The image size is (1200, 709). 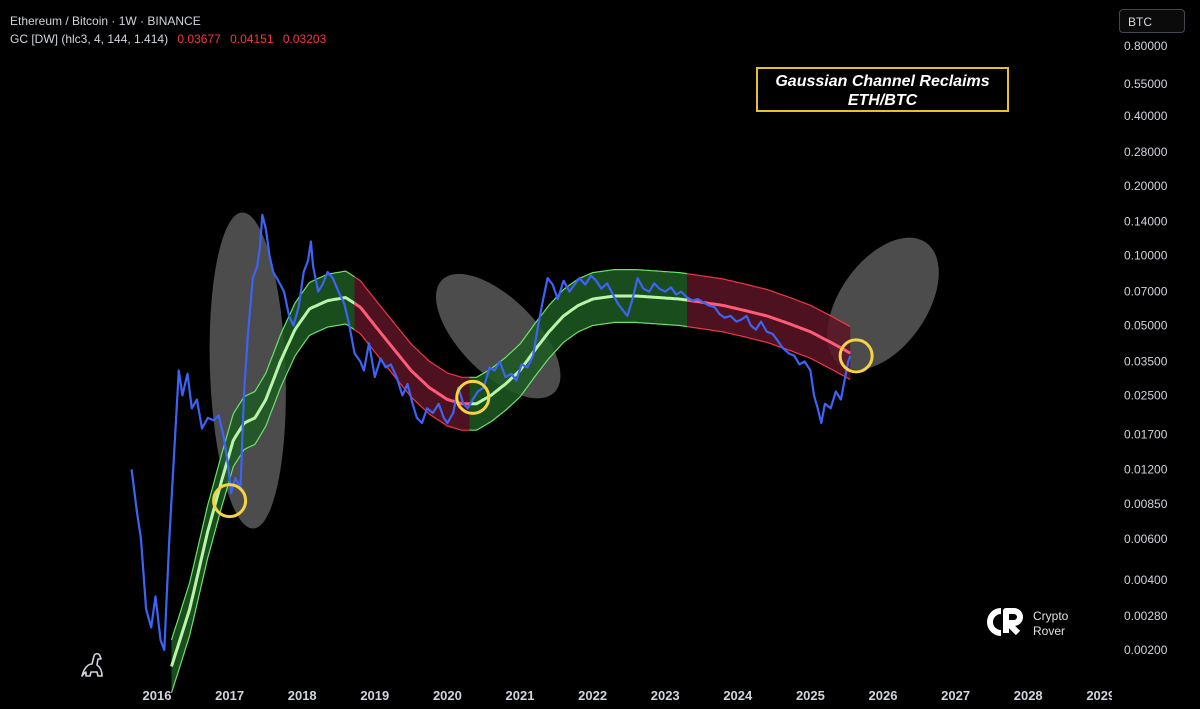 What do you see at coordinates (1146, 650) in the screenshot?
I see `y-tick-label-18: 0.00200` at bounding box center [1146, 650].